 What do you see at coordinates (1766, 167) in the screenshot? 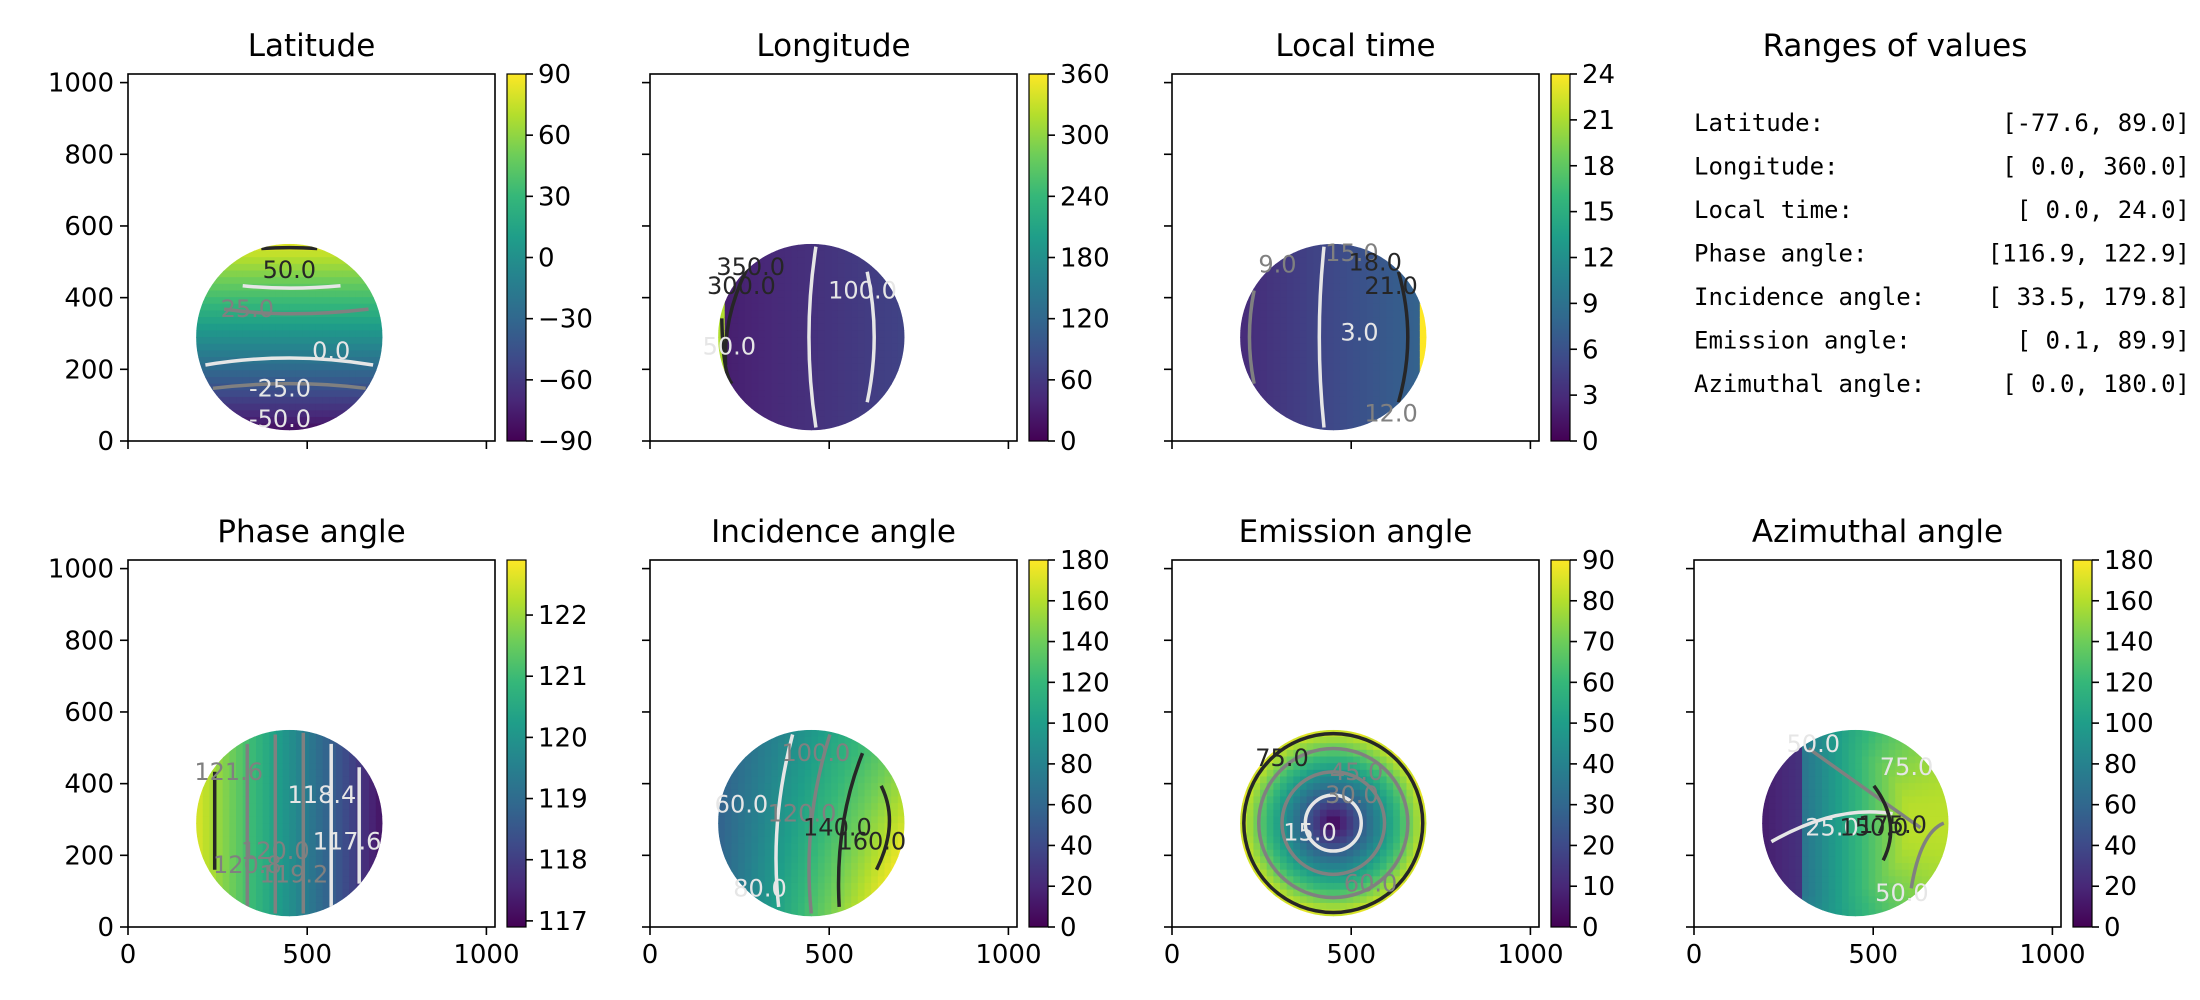
I see `range-label: Longitude:` at bounding box center [1766, 167].